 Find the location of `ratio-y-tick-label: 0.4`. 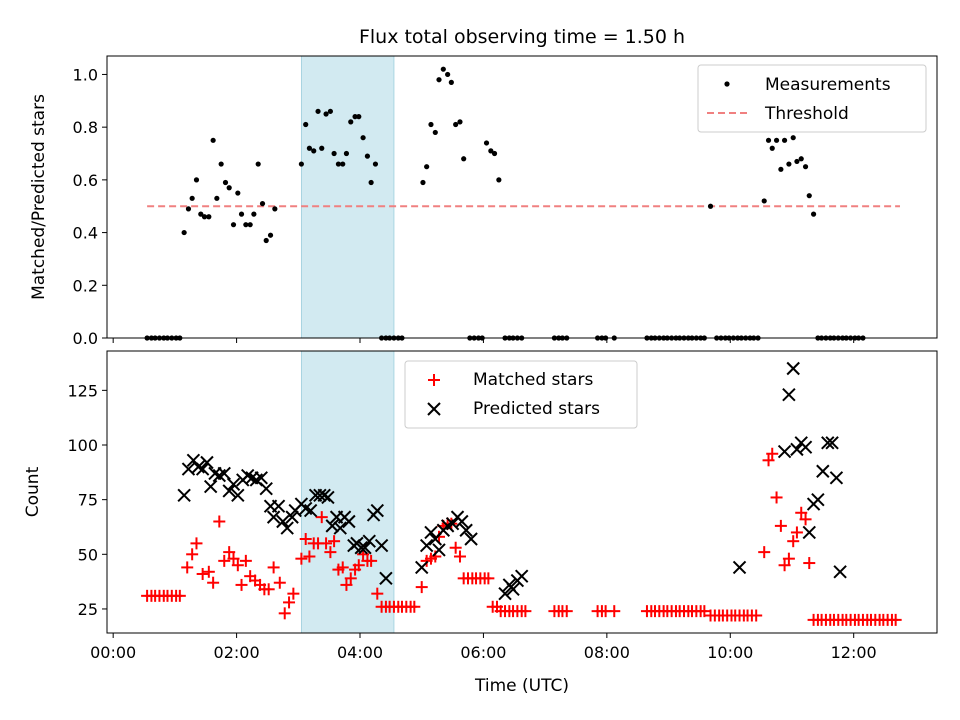

ratio-y-tick-label: 0.4 is located at coordinates (85, 233).